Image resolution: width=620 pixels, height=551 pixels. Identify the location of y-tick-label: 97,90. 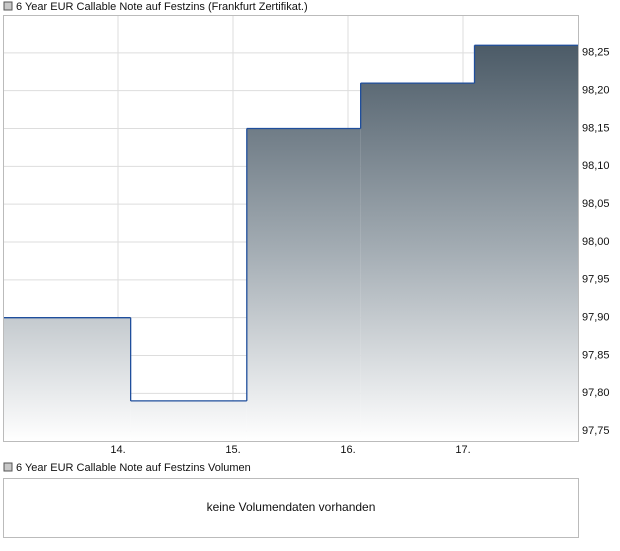
(596, 318).